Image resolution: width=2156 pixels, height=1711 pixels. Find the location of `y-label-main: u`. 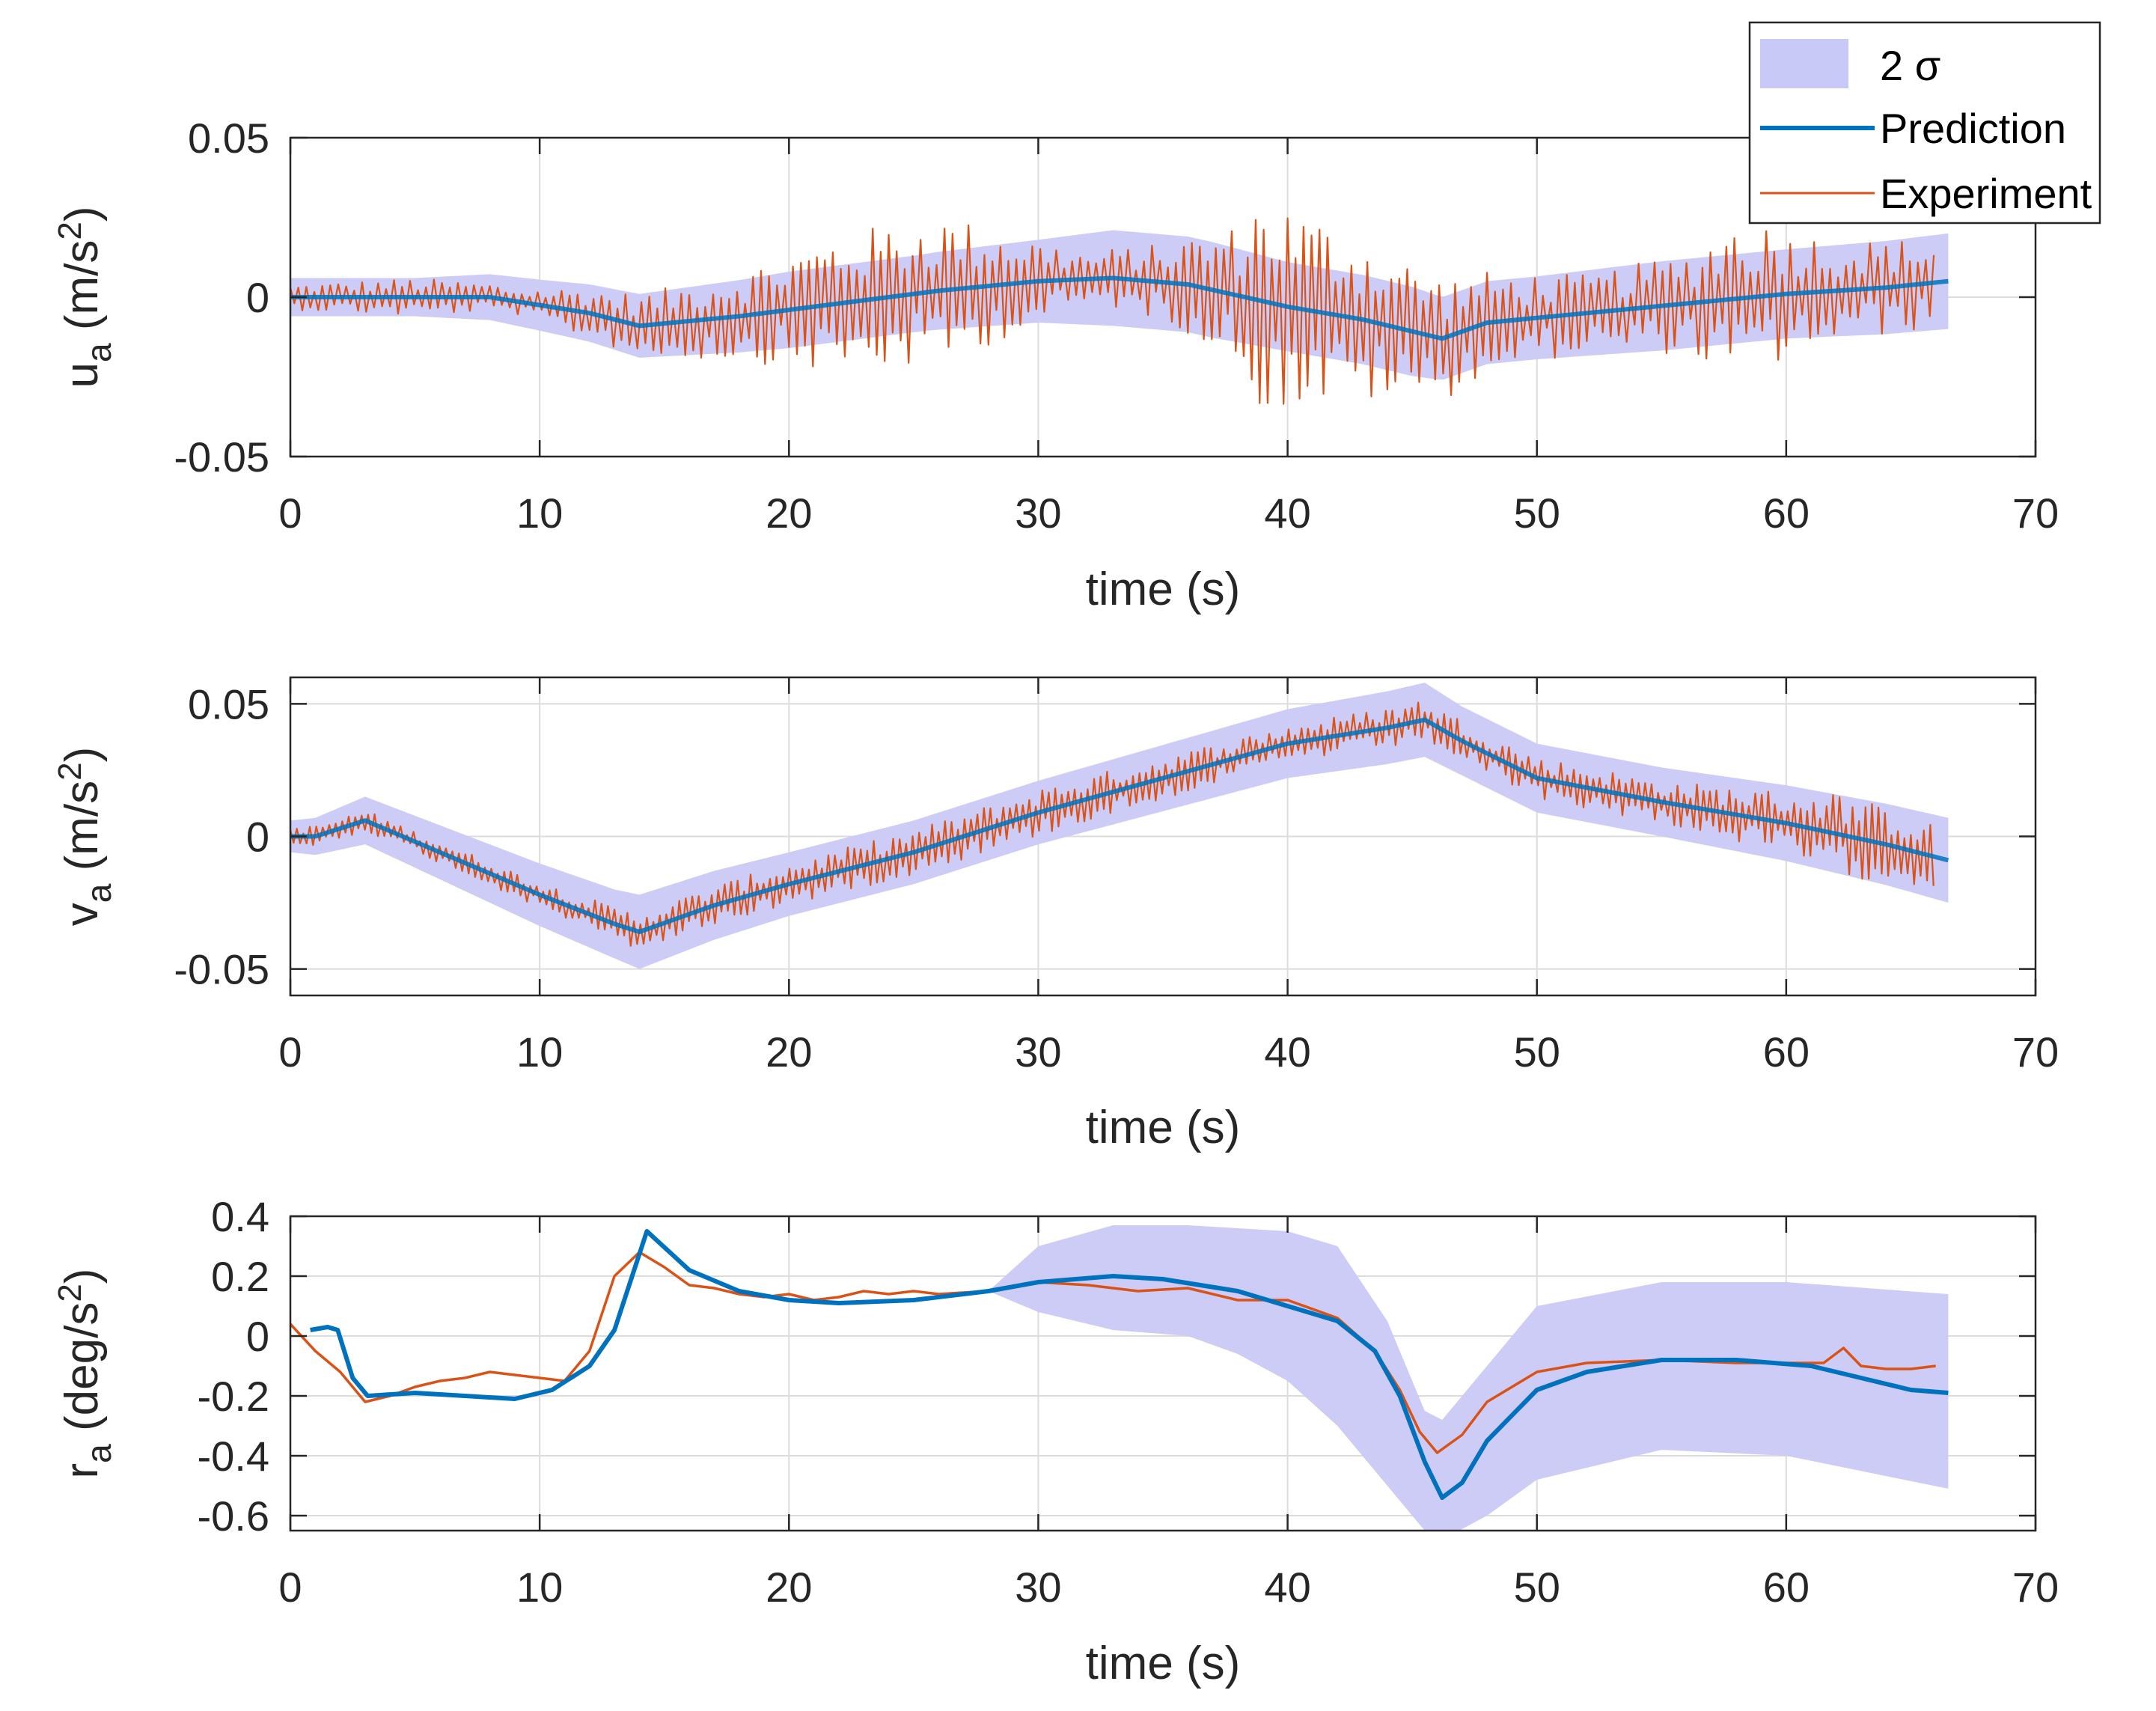

y-label-main: u is located at coordinates (82, 375).